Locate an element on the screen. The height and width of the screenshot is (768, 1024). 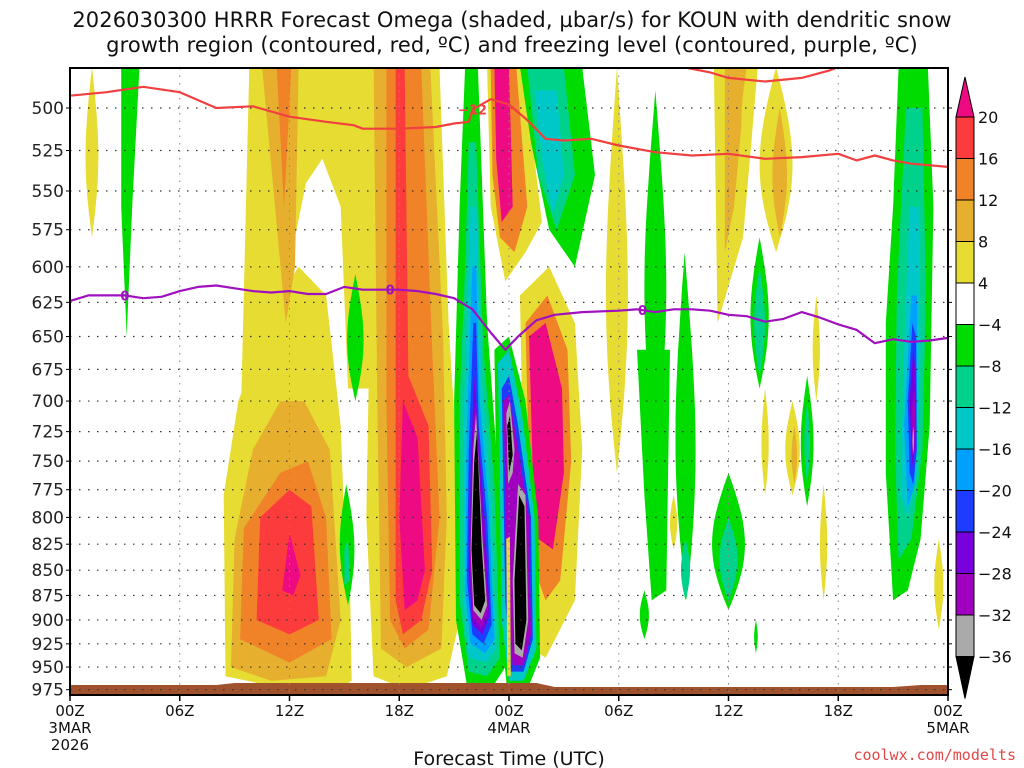
colorbar-triangle-top is located at coordinates (965, 97).